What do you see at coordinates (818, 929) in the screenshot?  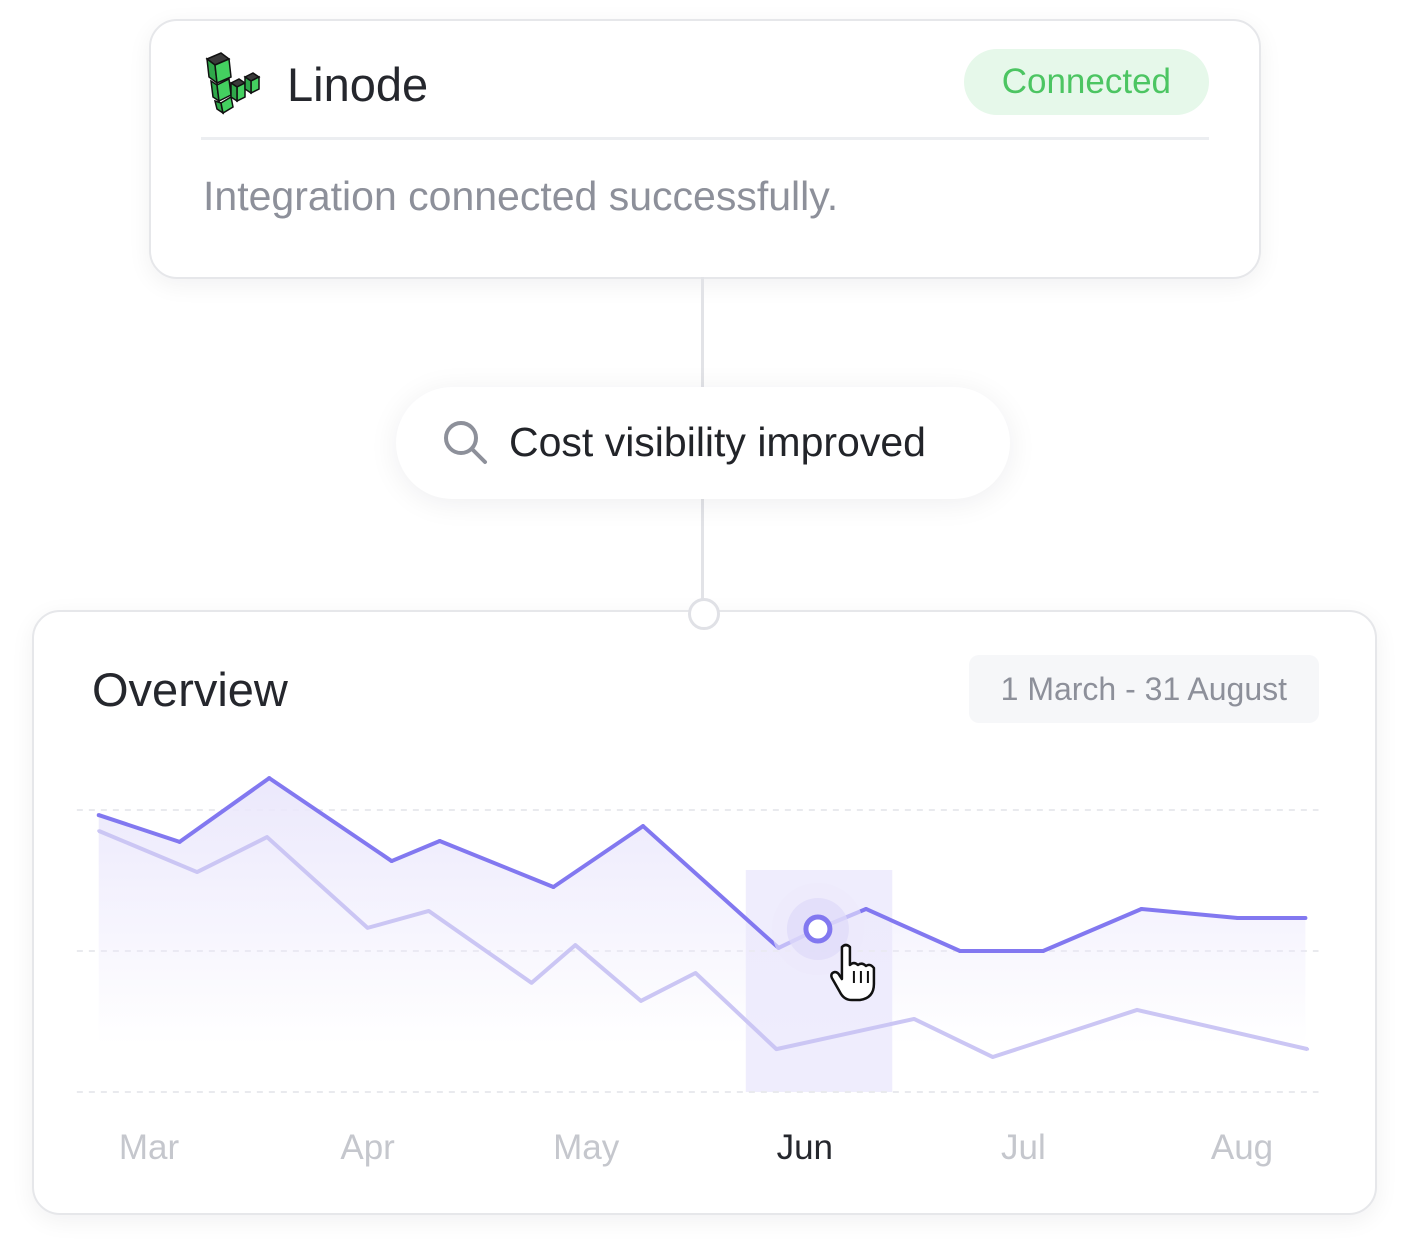 I see `highlighted-point` at bounding box center [818, 929].